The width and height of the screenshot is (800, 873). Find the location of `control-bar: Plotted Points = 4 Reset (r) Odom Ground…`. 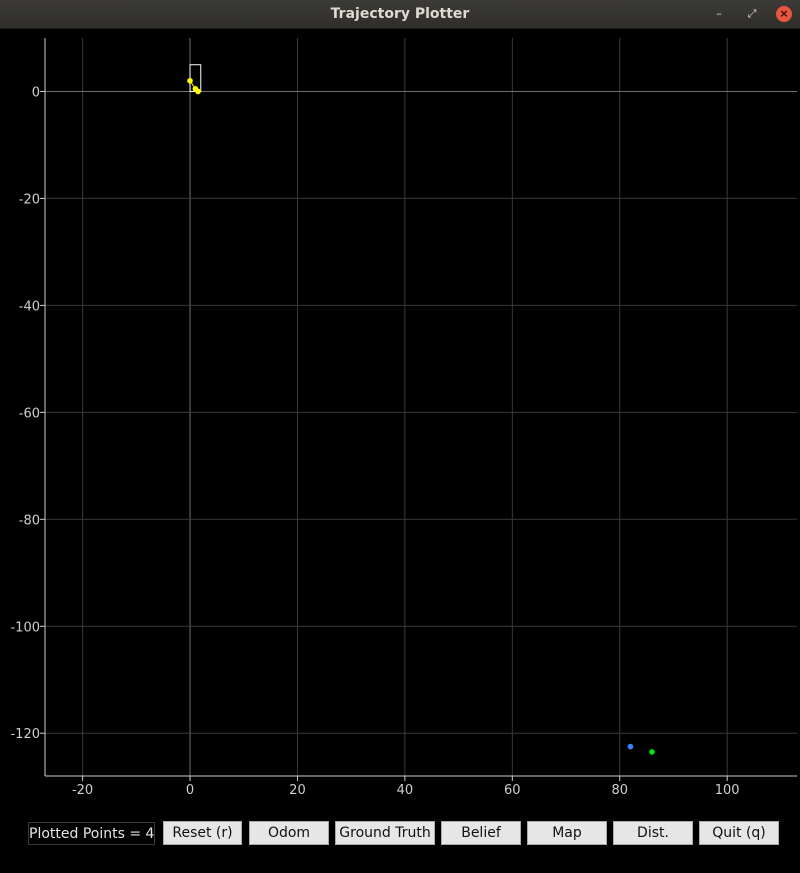

control-bar: Plotted Points = 4 Reset (r) Odom Ground… is located at coordinates (400, 840).